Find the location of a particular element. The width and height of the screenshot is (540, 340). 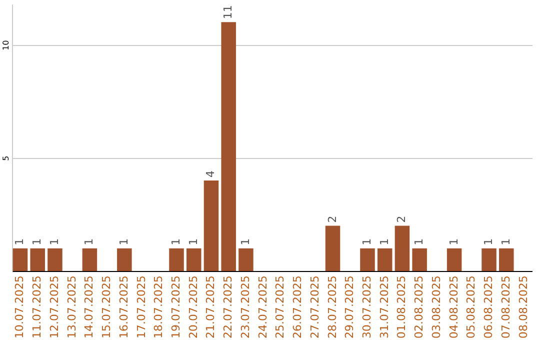

x-tick-label: 12.07.2025 is located at coordinates (54, 307).